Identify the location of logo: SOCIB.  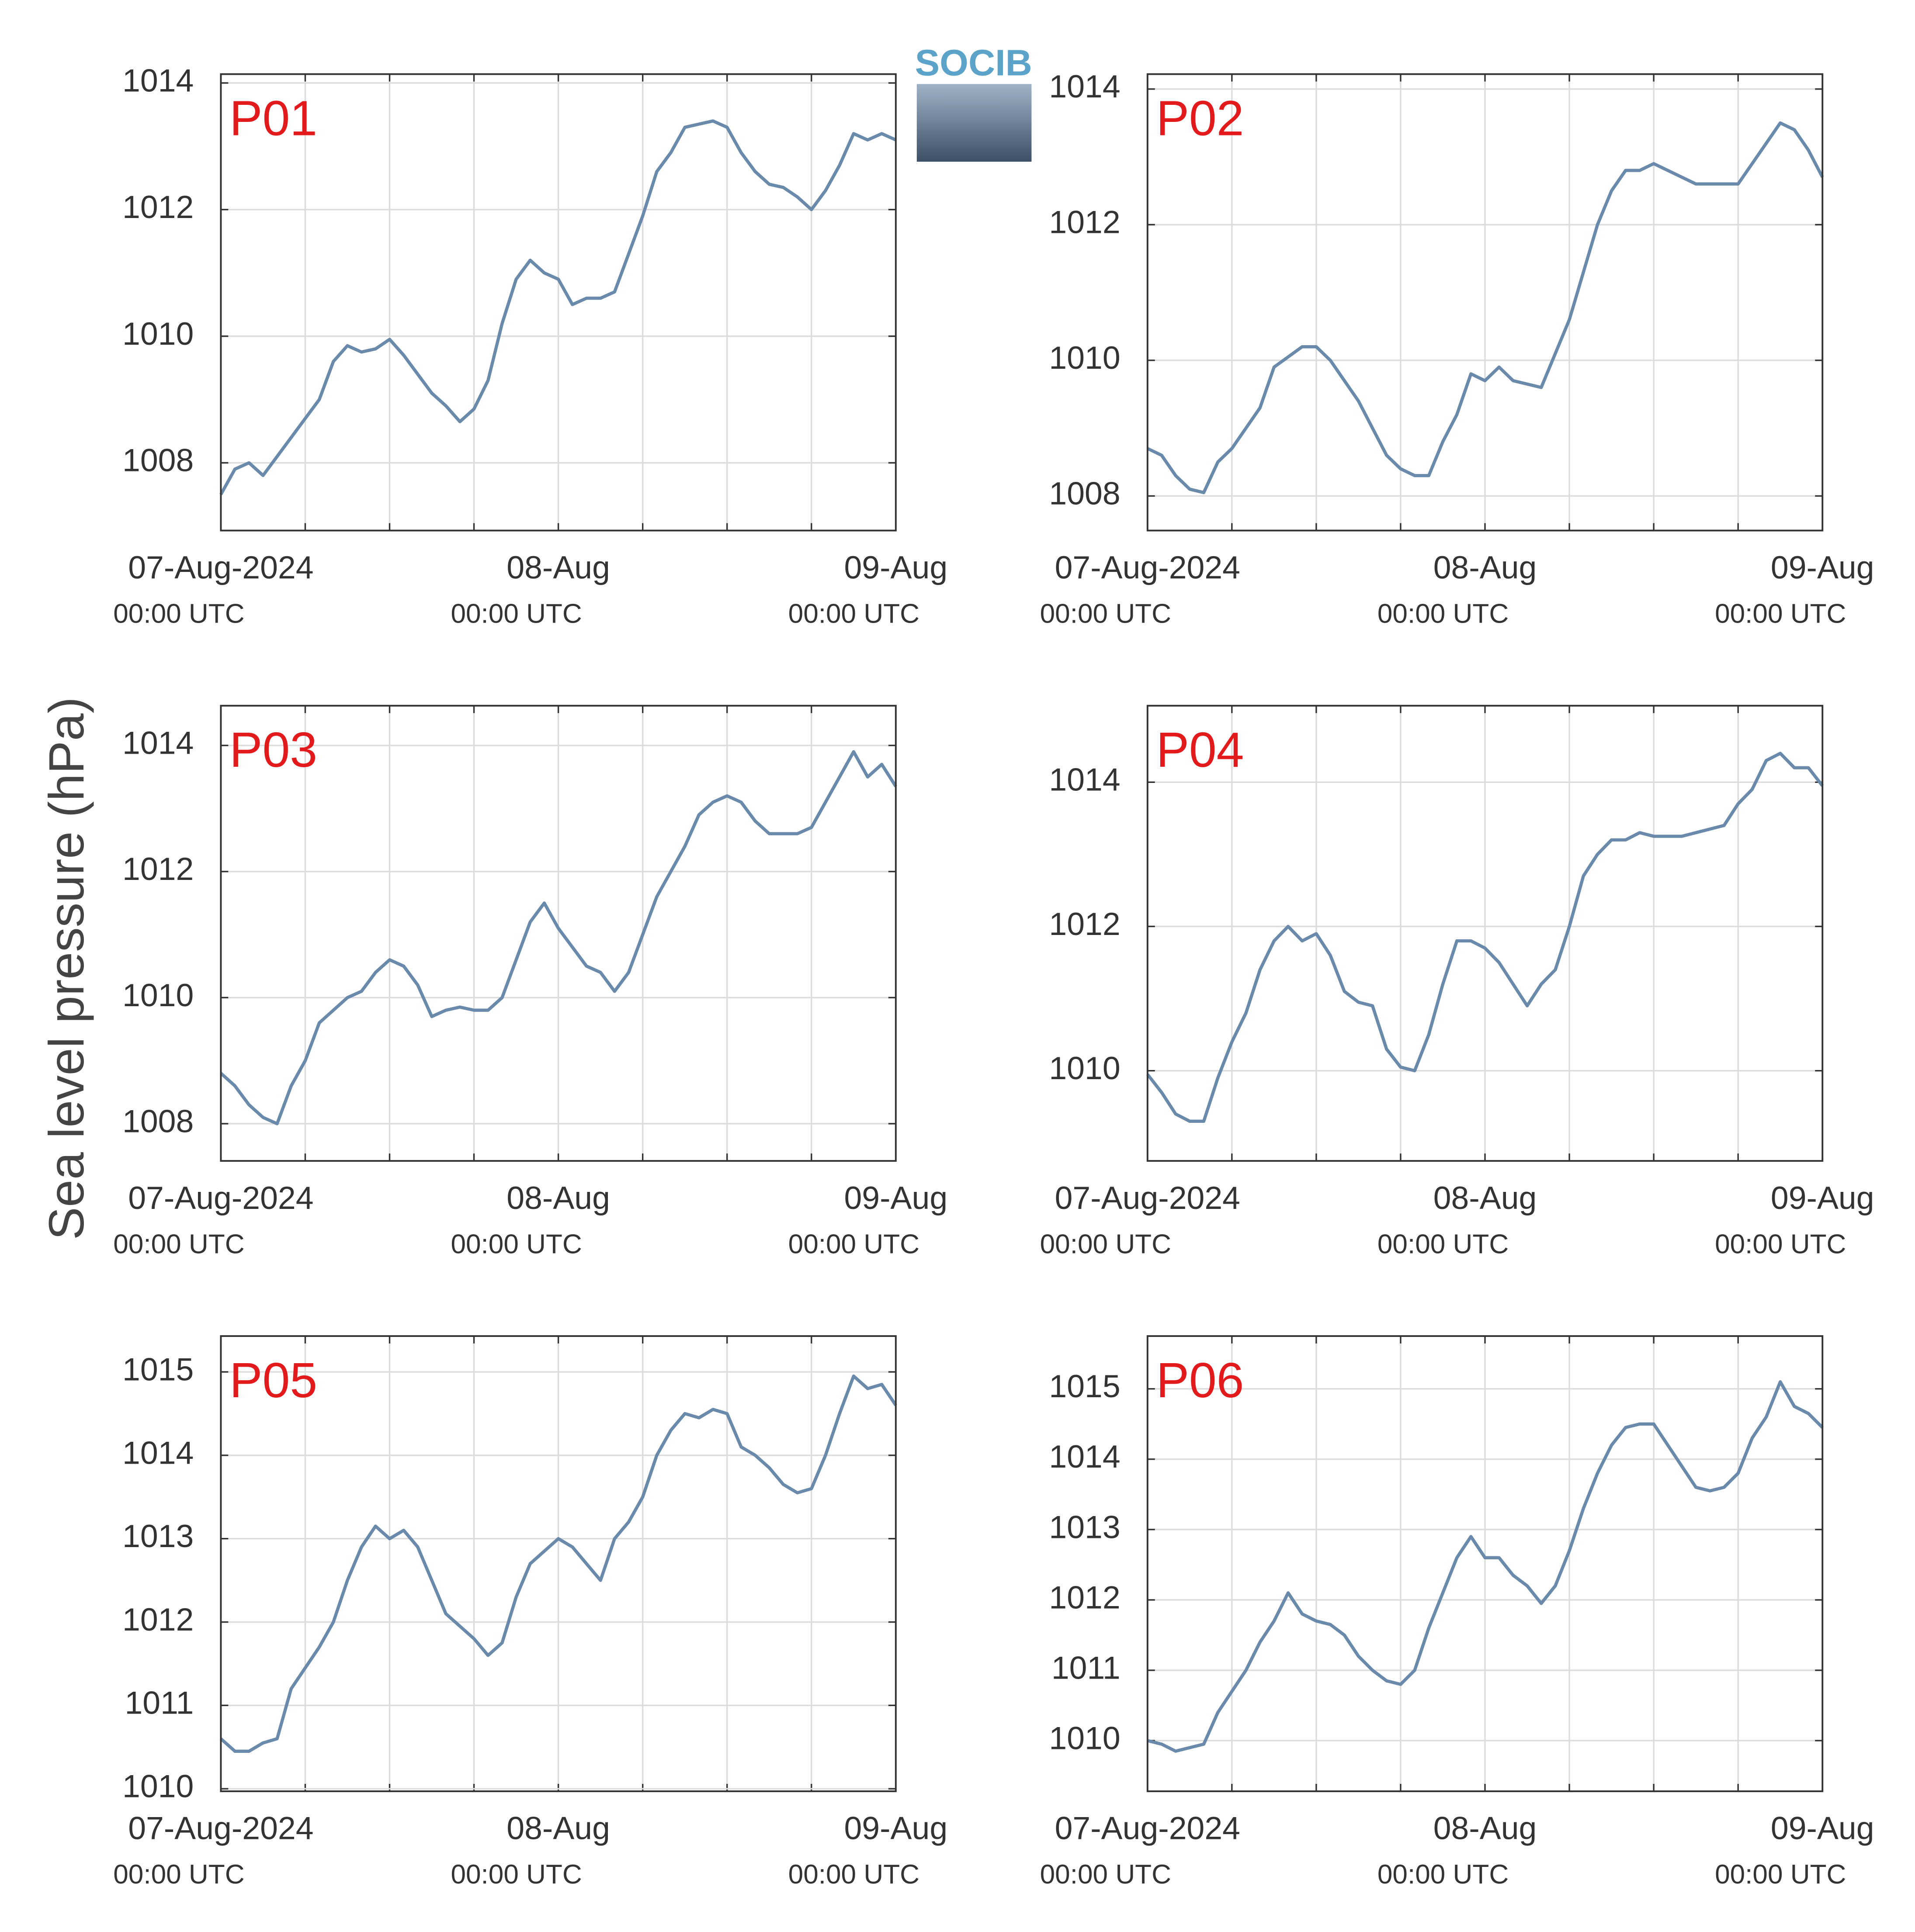
(973, 102).